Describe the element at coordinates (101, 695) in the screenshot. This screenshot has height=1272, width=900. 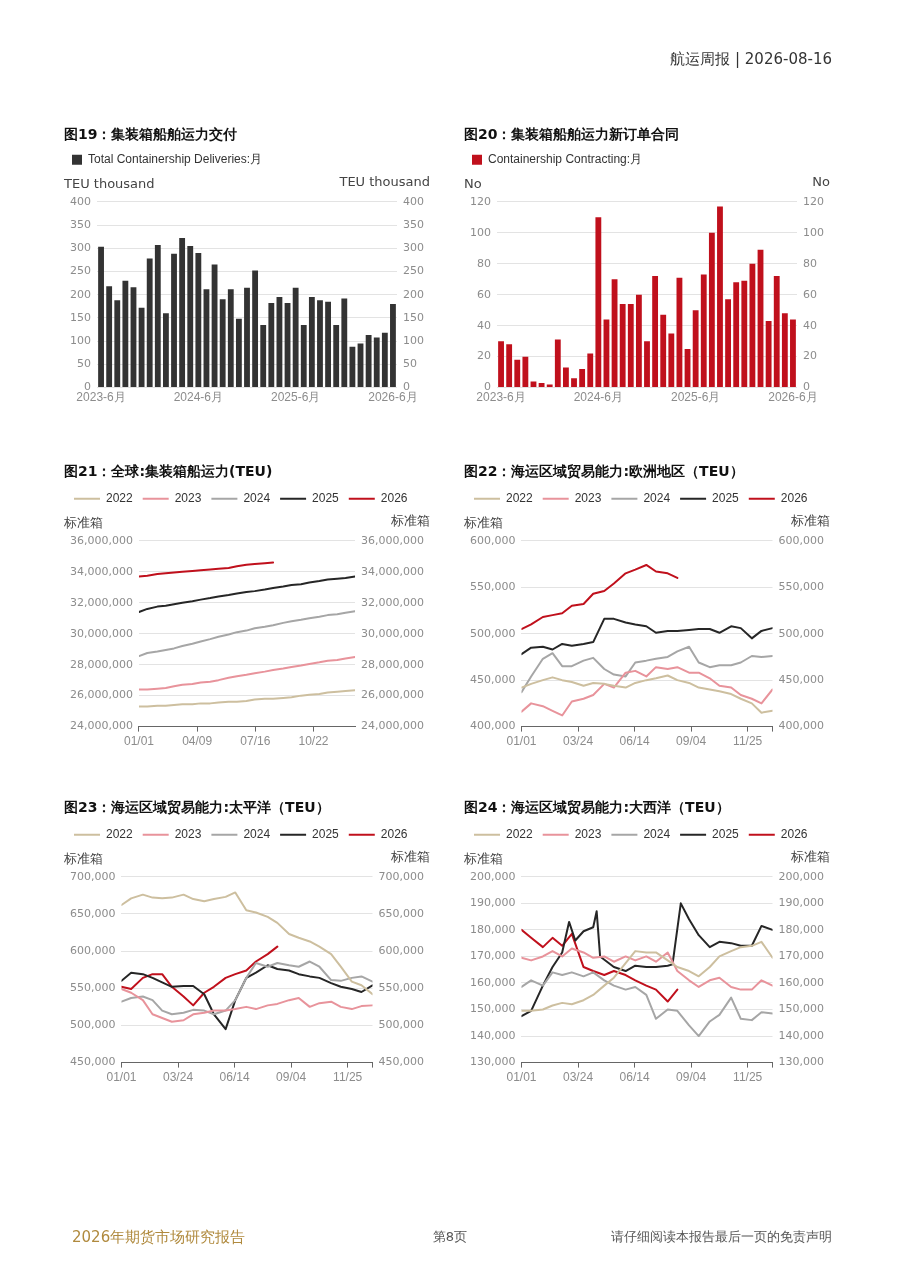
I see `y-tick-label: 26,000,000` at that location.